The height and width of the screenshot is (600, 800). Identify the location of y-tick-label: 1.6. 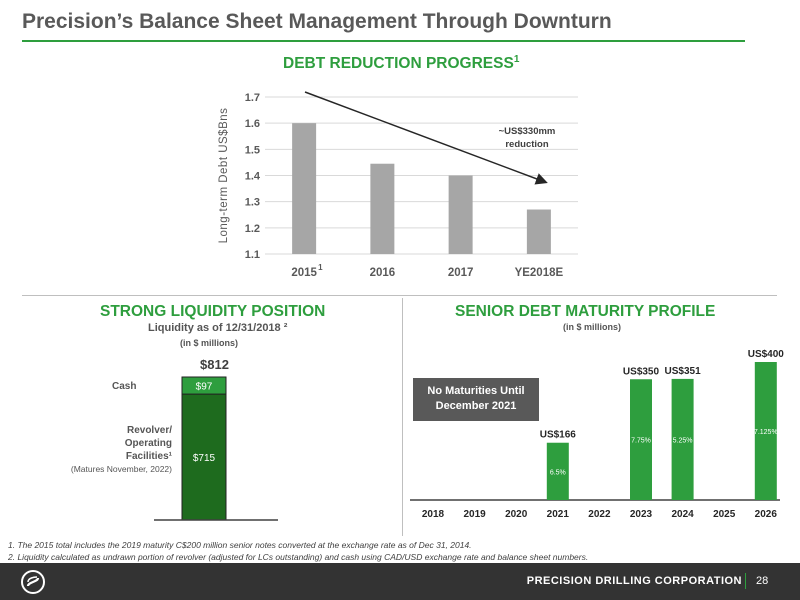
(252, 124).